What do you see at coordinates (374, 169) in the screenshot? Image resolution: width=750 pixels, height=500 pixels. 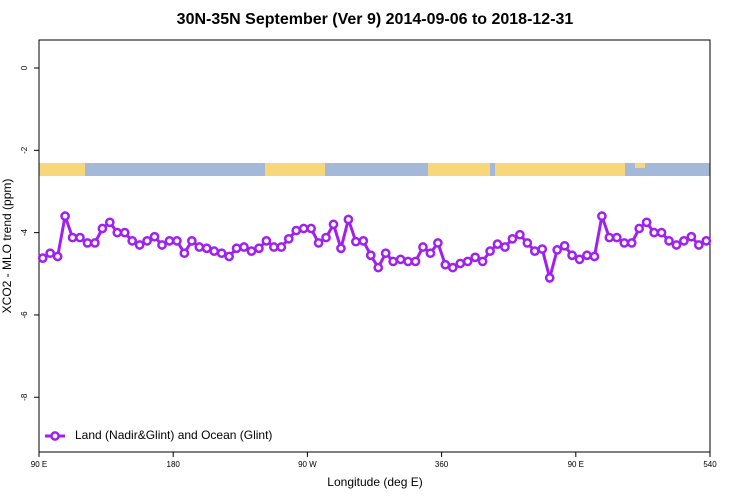 I see `land-ocean-strip` at bounding box center [374, 169].